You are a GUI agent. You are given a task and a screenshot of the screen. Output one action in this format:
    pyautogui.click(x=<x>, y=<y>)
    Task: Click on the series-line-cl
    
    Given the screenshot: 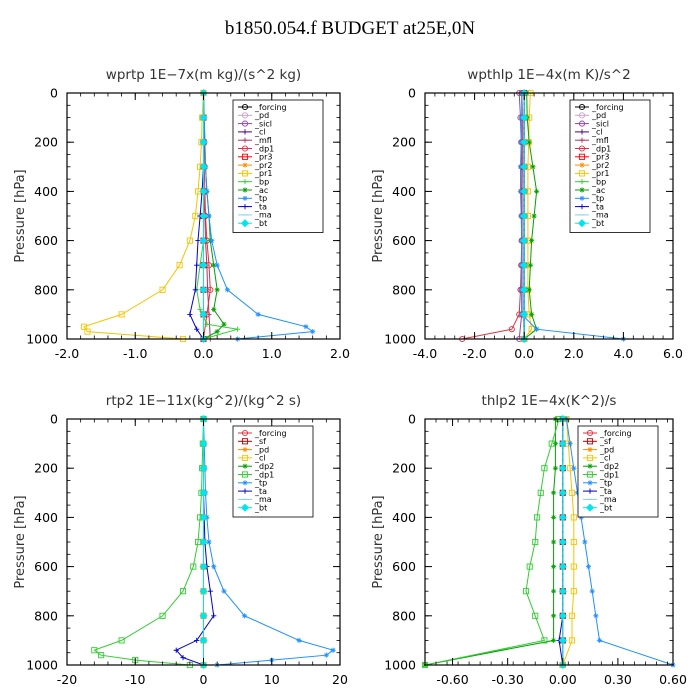 What is the action you would take?
    pyautogui.click(x=568, y=542)
    